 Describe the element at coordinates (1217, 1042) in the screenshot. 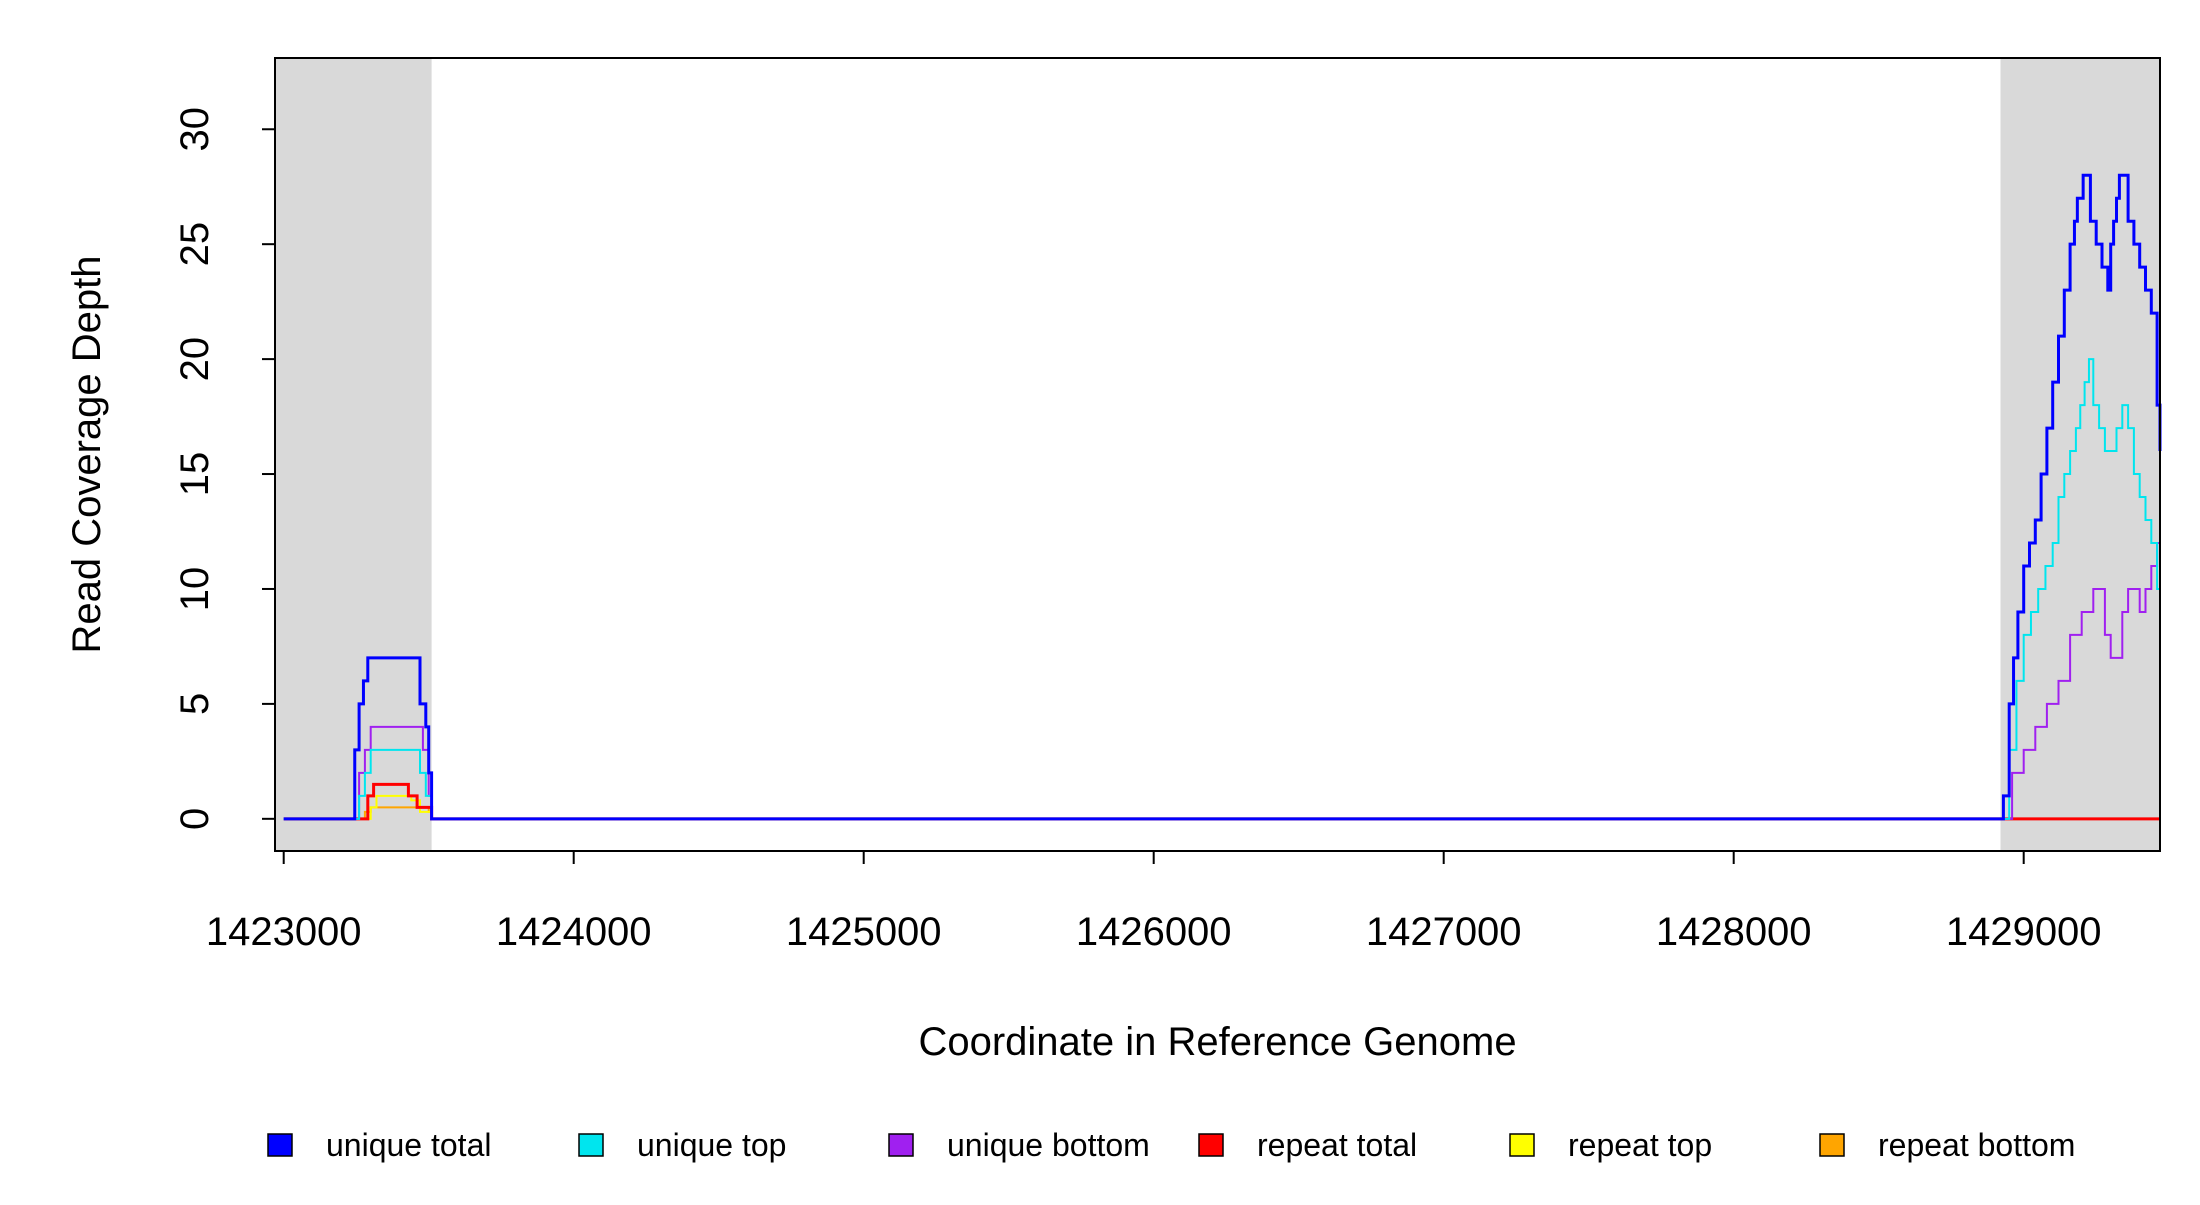

I see `x-axis-label: Coordinate in Reference Genome` at that location.